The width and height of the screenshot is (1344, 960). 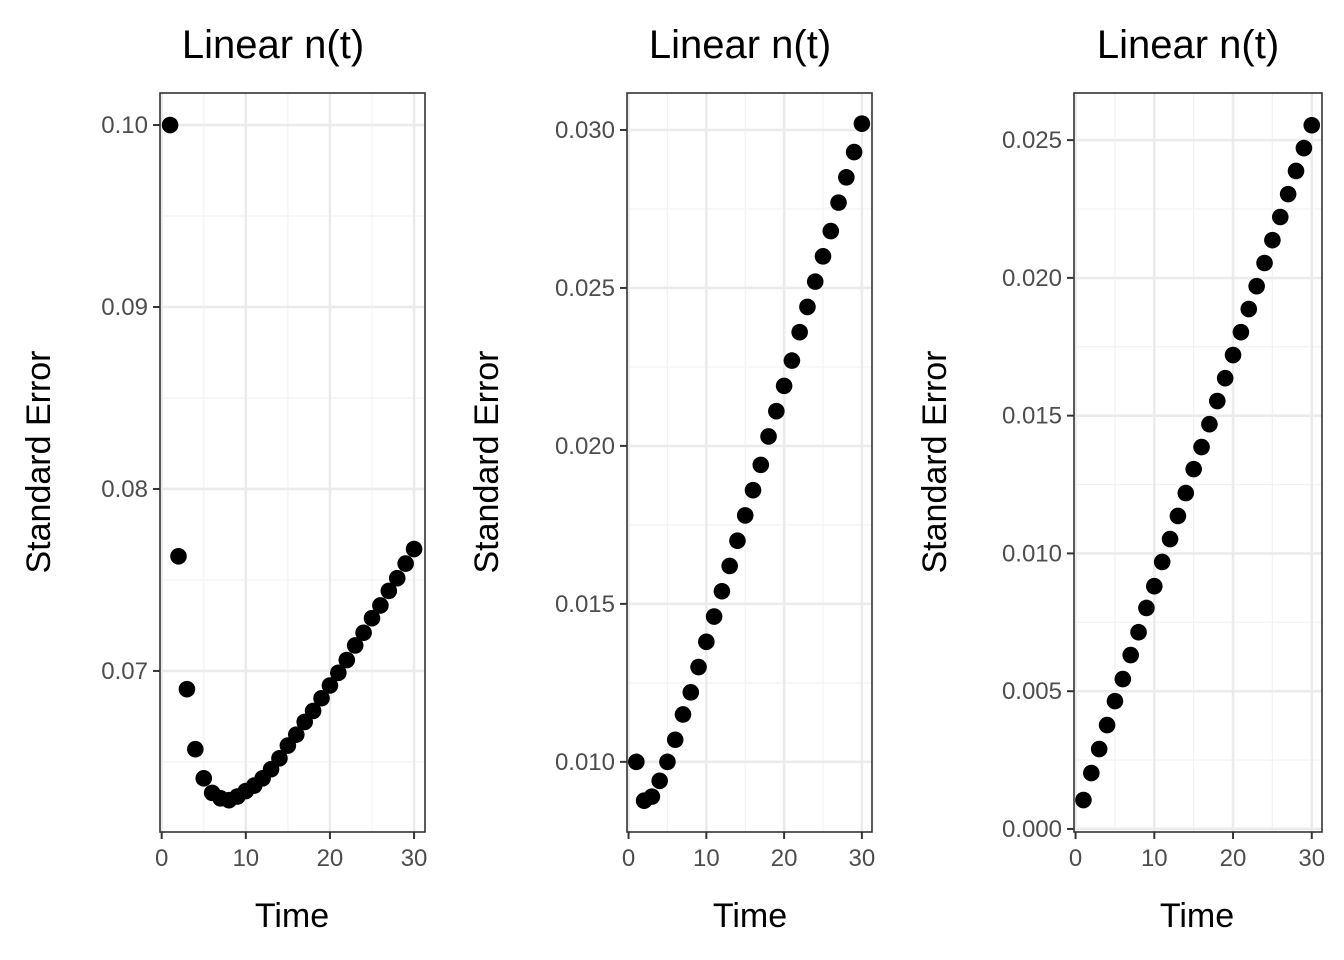 I want to click on y-tick-label: 0.005, so click(x=1032, y=691).